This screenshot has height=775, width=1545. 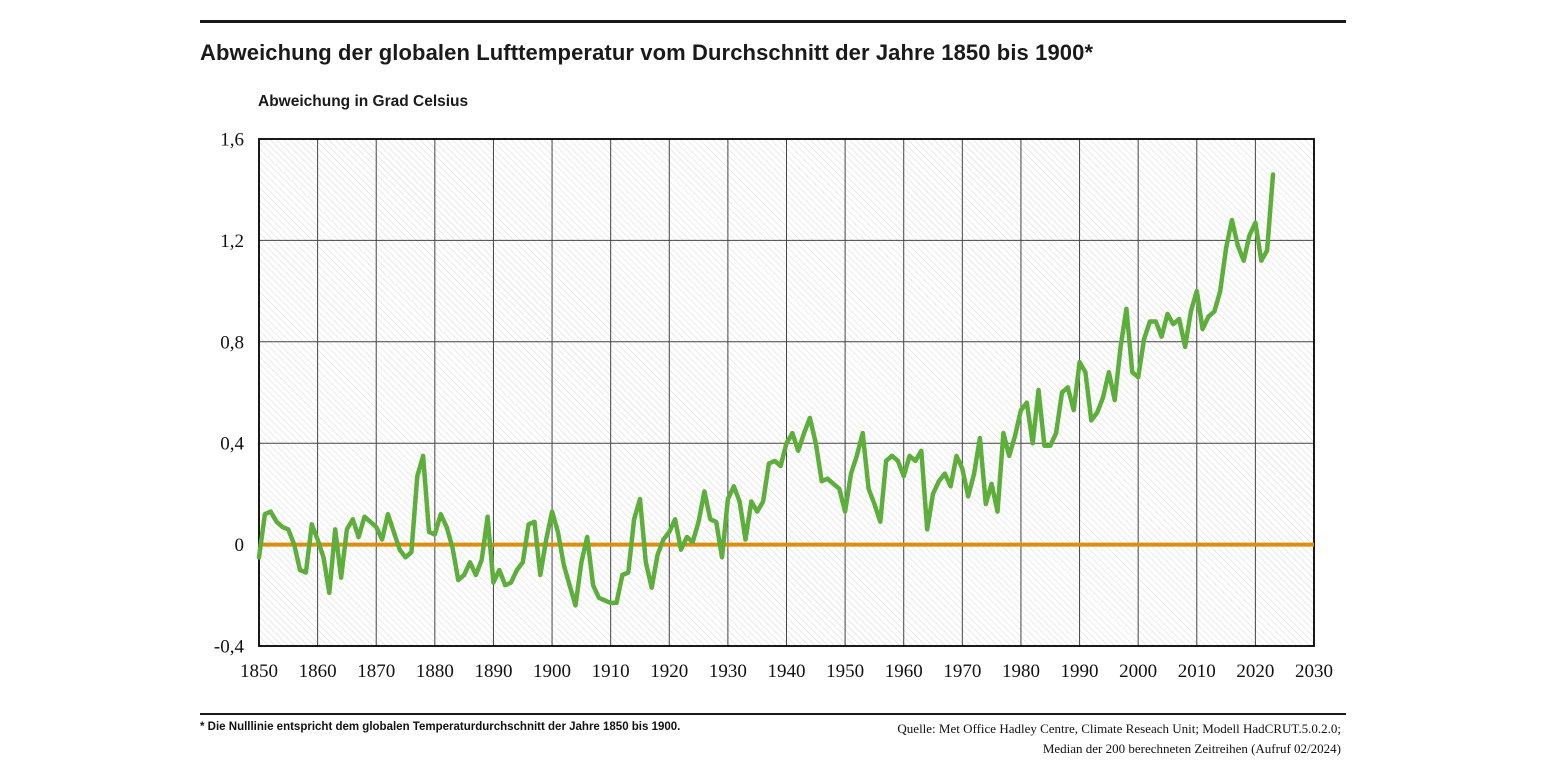 I want to click on x-tick-label: 2000, so click(x=1138, y=671).